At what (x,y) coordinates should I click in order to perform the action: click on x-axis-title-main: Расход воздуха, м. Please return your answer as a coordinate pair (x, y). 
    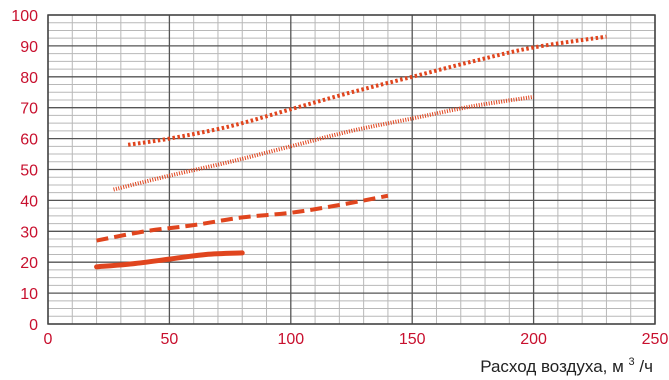
    Looking at the image, I should click on (552, 366).